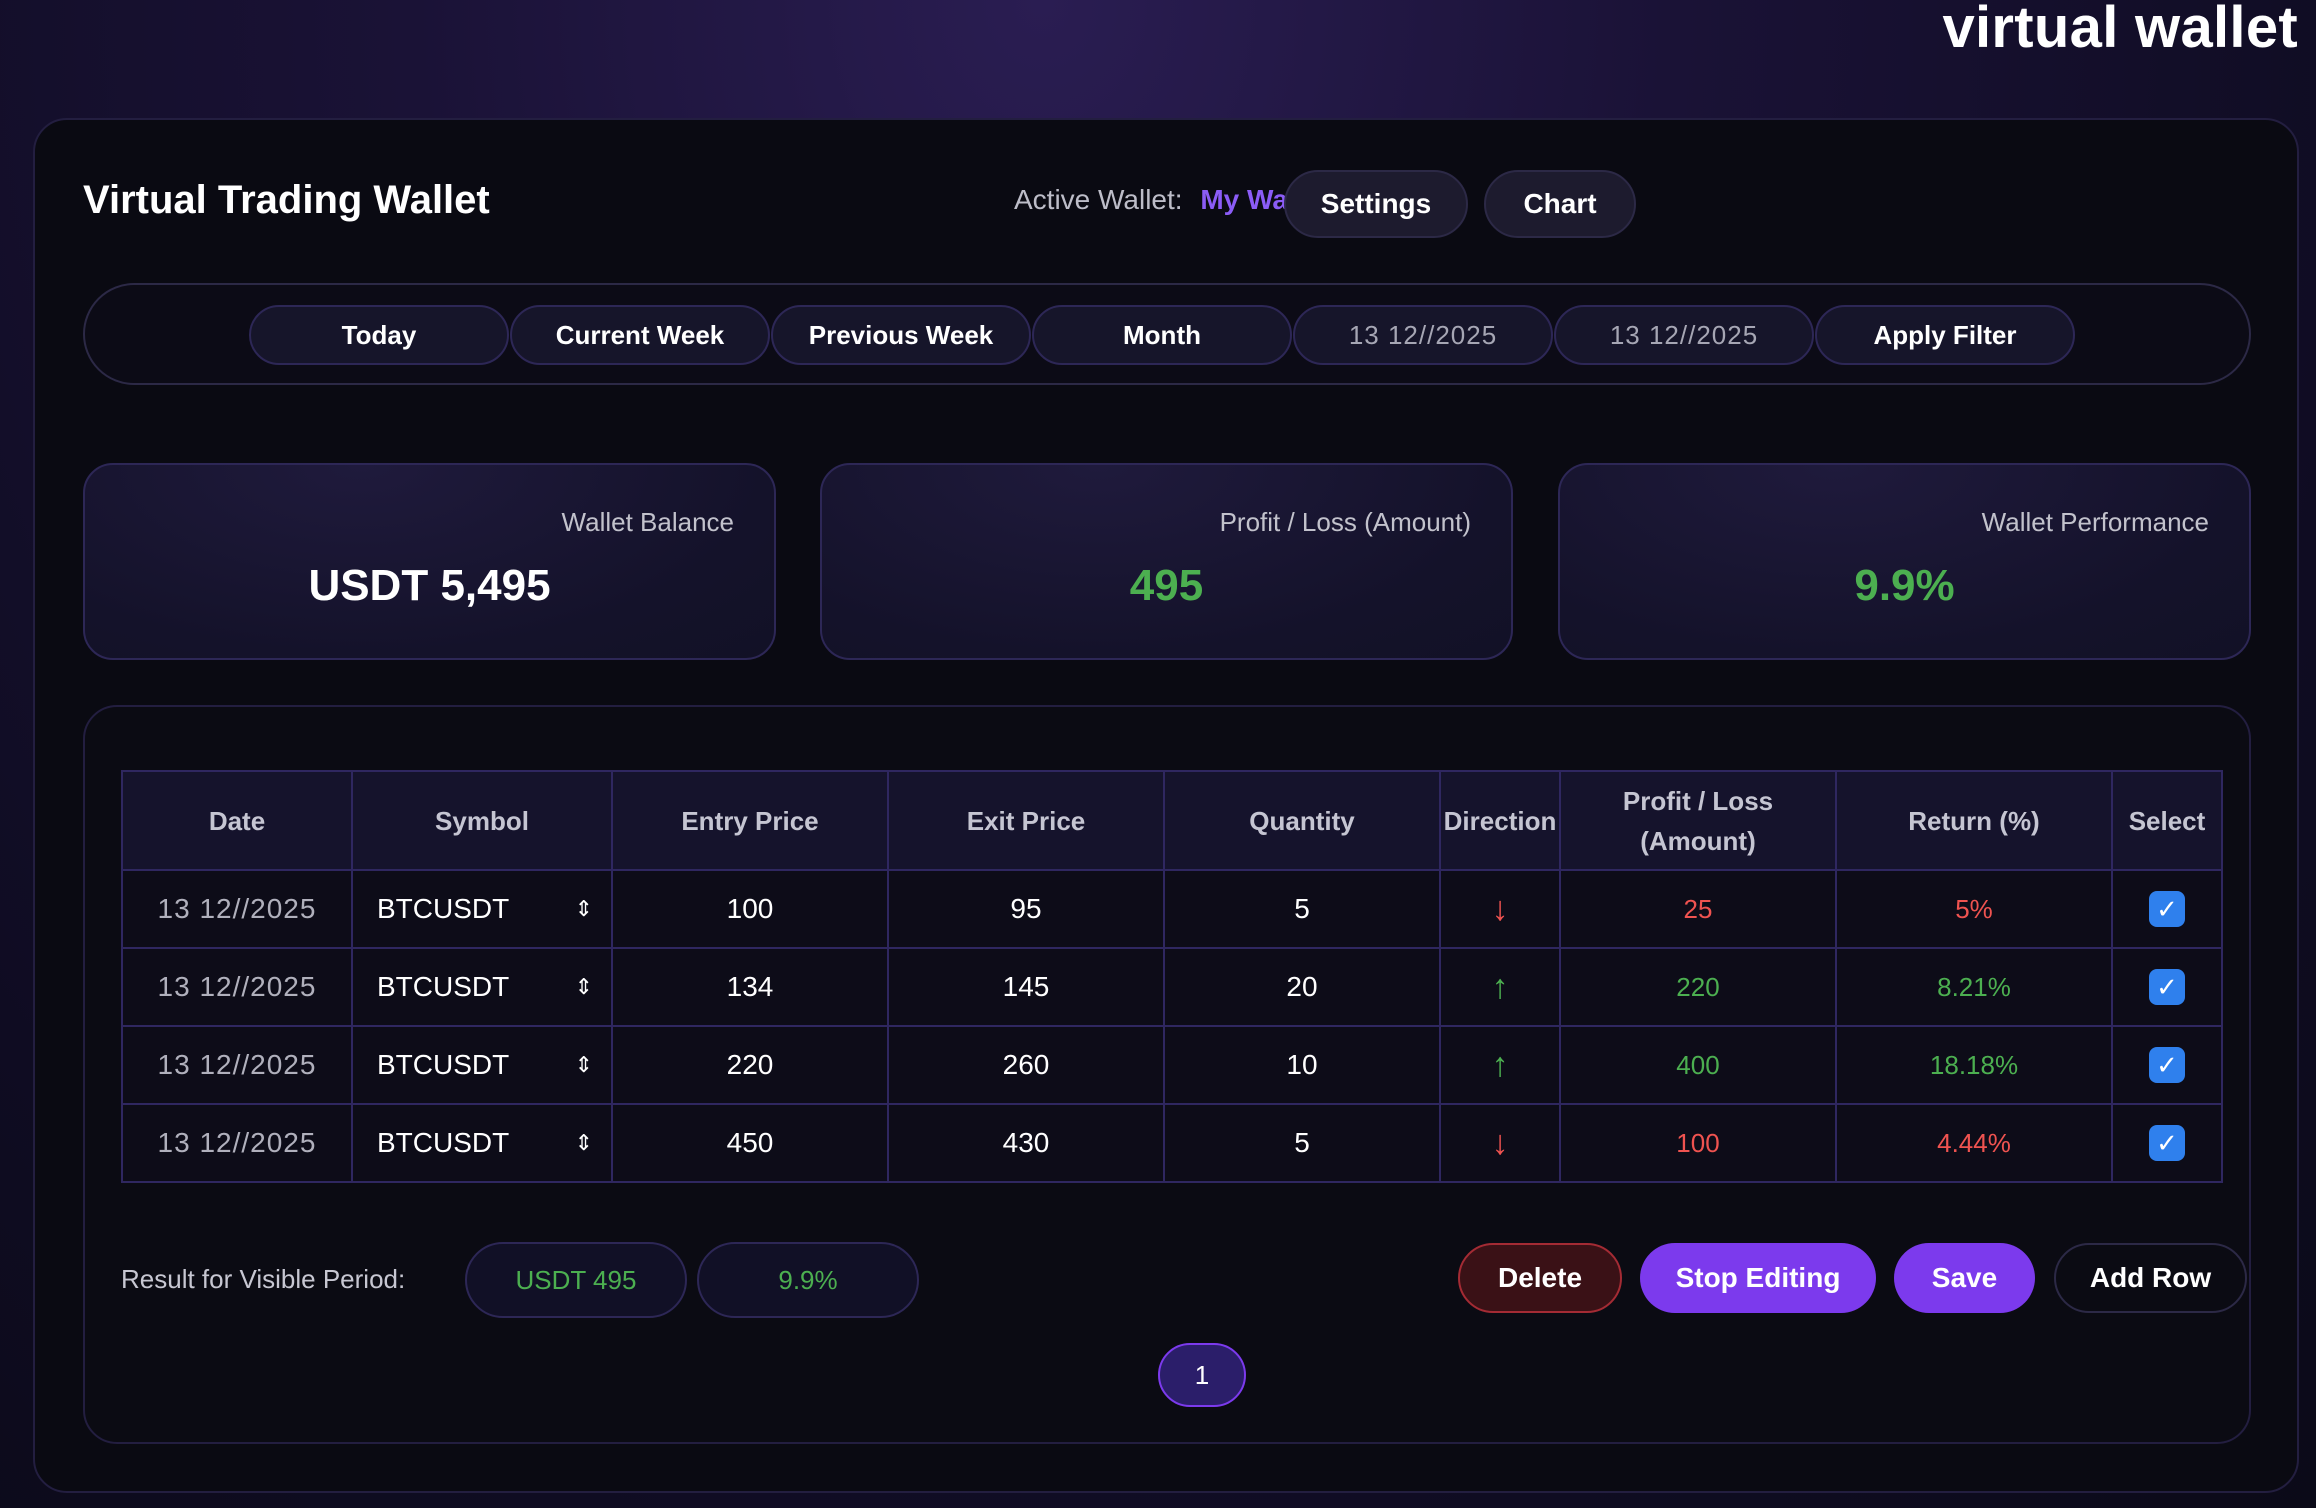 This screenshot has width=2316, height=1508. I want to click on profit-loss-cell: 25, so click(1698, 909).